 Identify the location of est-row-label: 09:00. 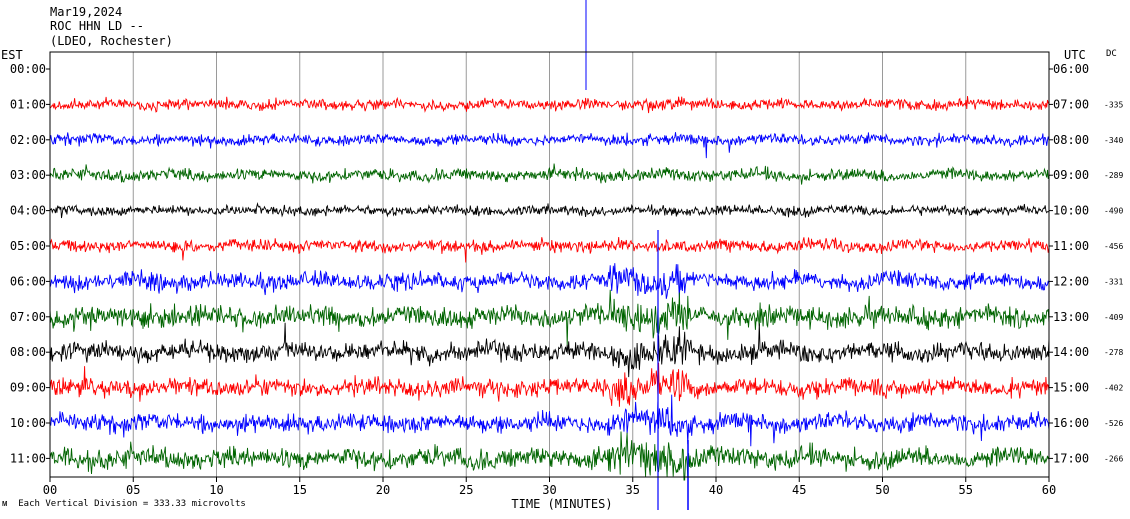
(28, 388).